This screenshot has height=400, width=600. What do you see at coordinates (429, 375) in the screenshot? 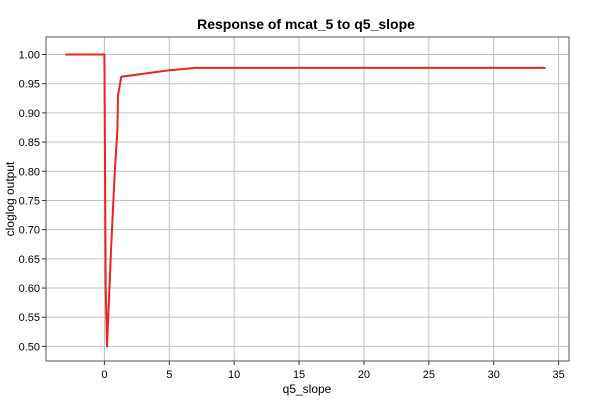
I see `x-tick-label: 25` at bounding box center [429, 375].